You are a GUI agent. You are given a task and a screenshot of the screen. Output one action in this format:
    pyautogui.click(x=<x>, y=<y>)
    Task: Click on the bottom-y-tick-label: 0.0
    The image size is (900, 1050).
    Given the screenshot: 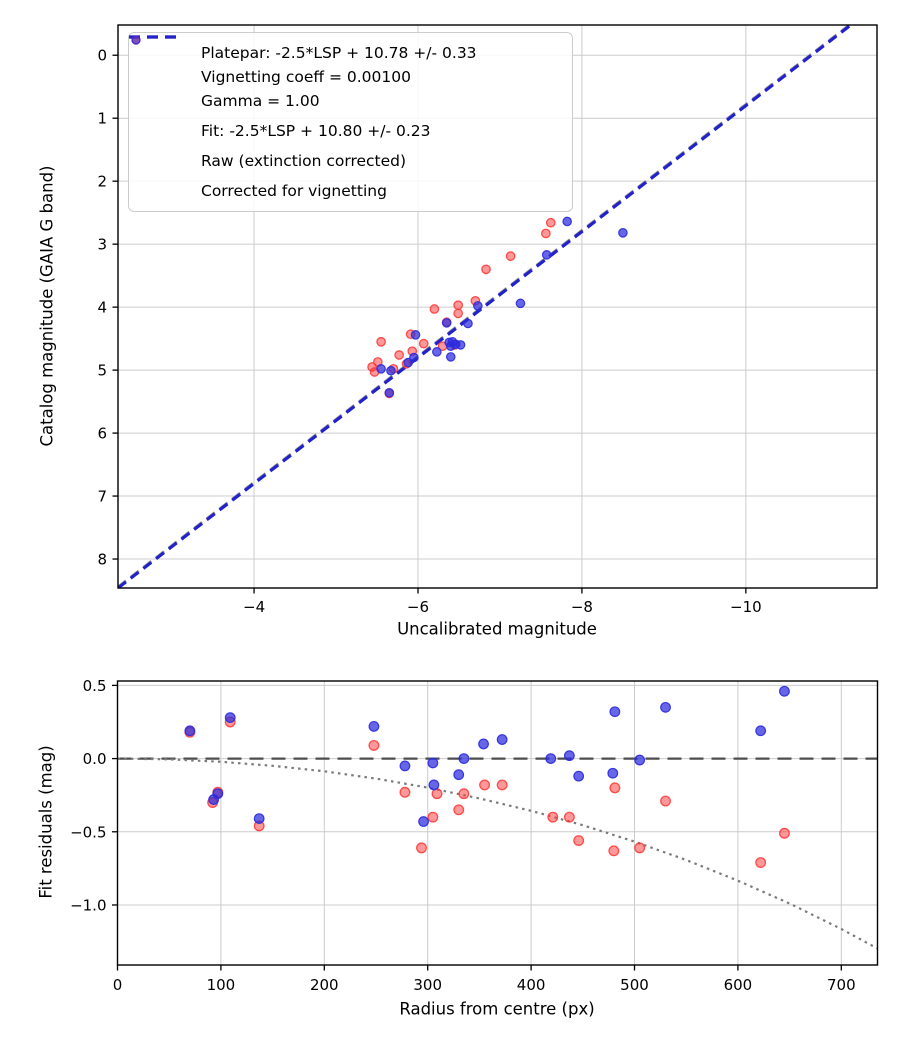 What is the action you would take?
    pyautogui.click(x=95, y=759)
    